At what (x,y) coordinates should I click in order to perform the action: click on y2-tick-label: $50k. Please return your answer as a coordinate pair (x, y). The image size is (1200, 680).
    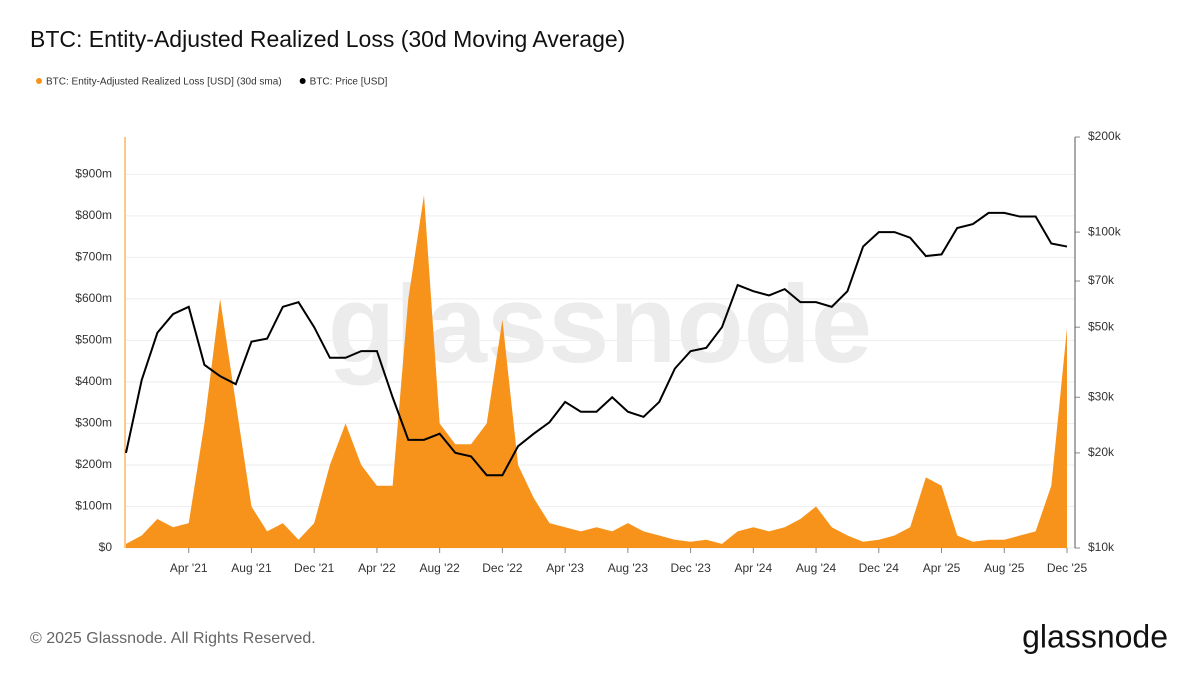
    Looking at the image, I should click on (1101, 326).